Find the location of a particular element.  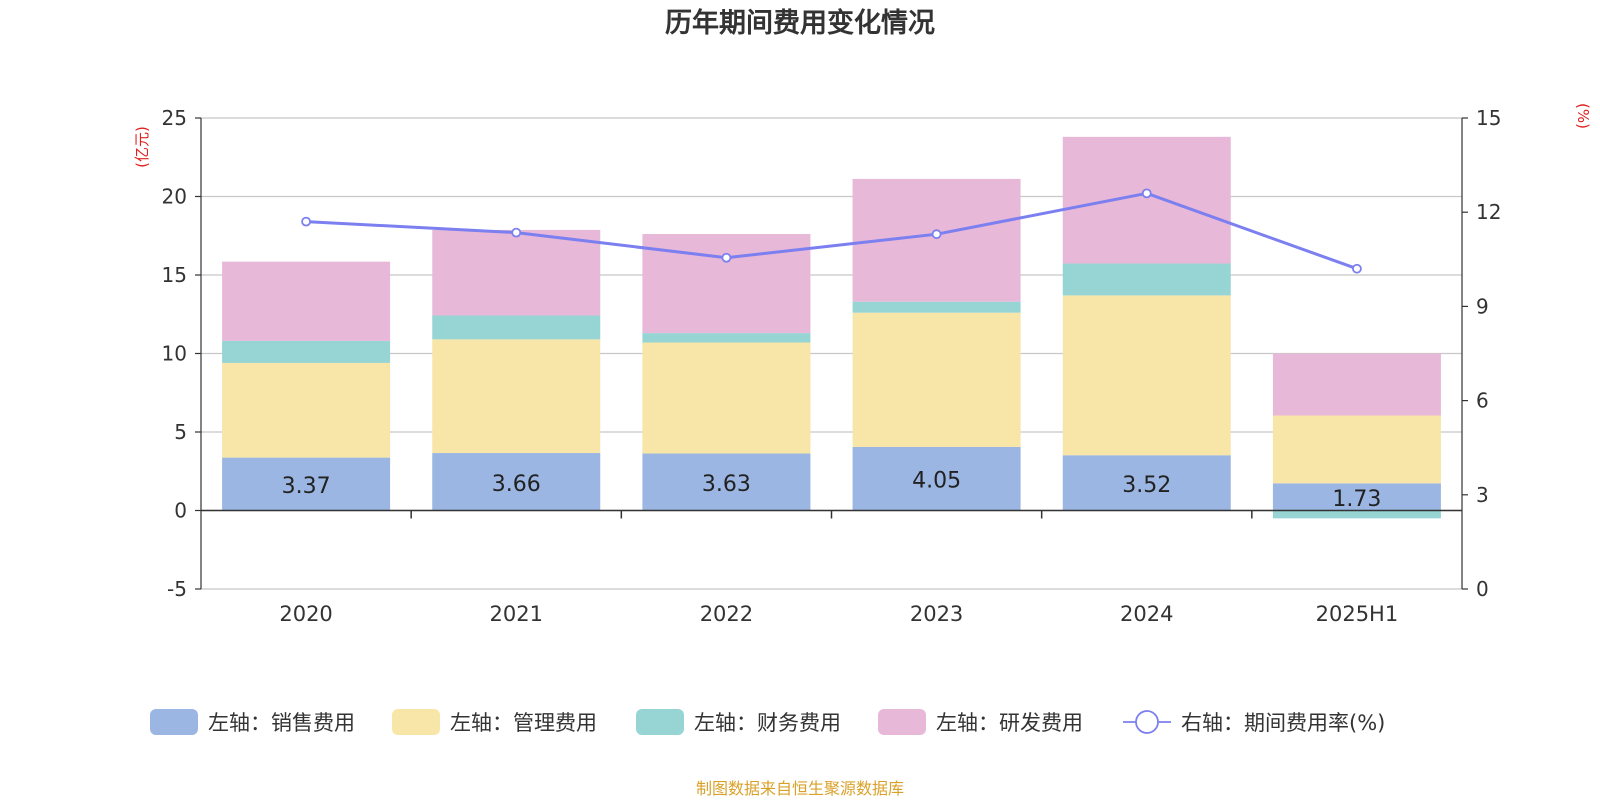

bar-value-label: 3.37 is located at coordinates (306, 486).